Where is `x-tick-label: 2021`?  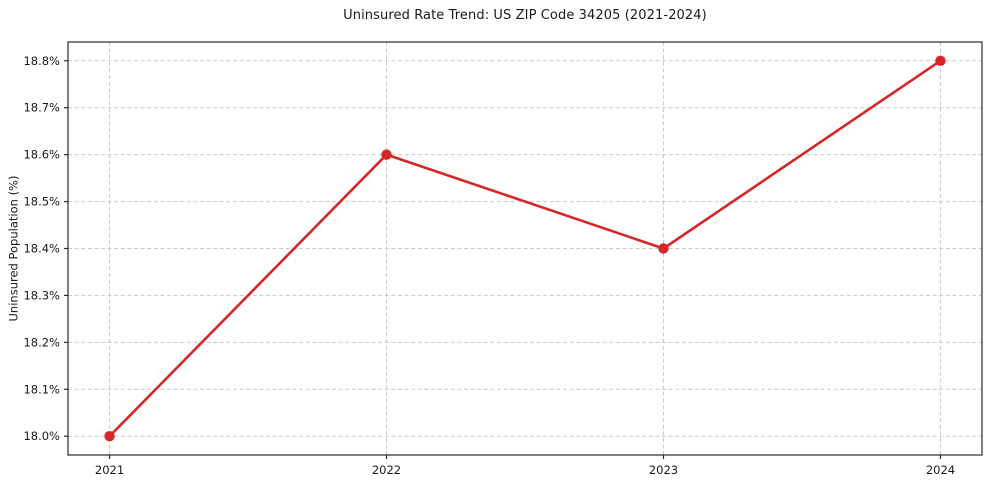
x-tick-label: 2021 is located at coordinates (109, 470).